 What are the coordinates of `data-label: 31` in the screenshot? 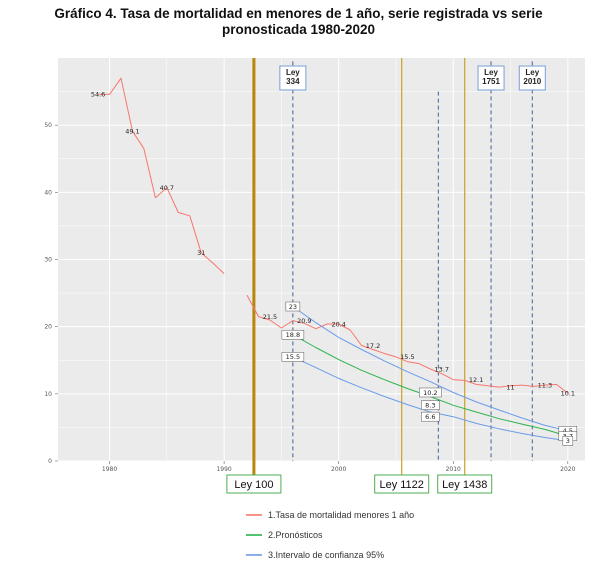 It's located at (201, 253).